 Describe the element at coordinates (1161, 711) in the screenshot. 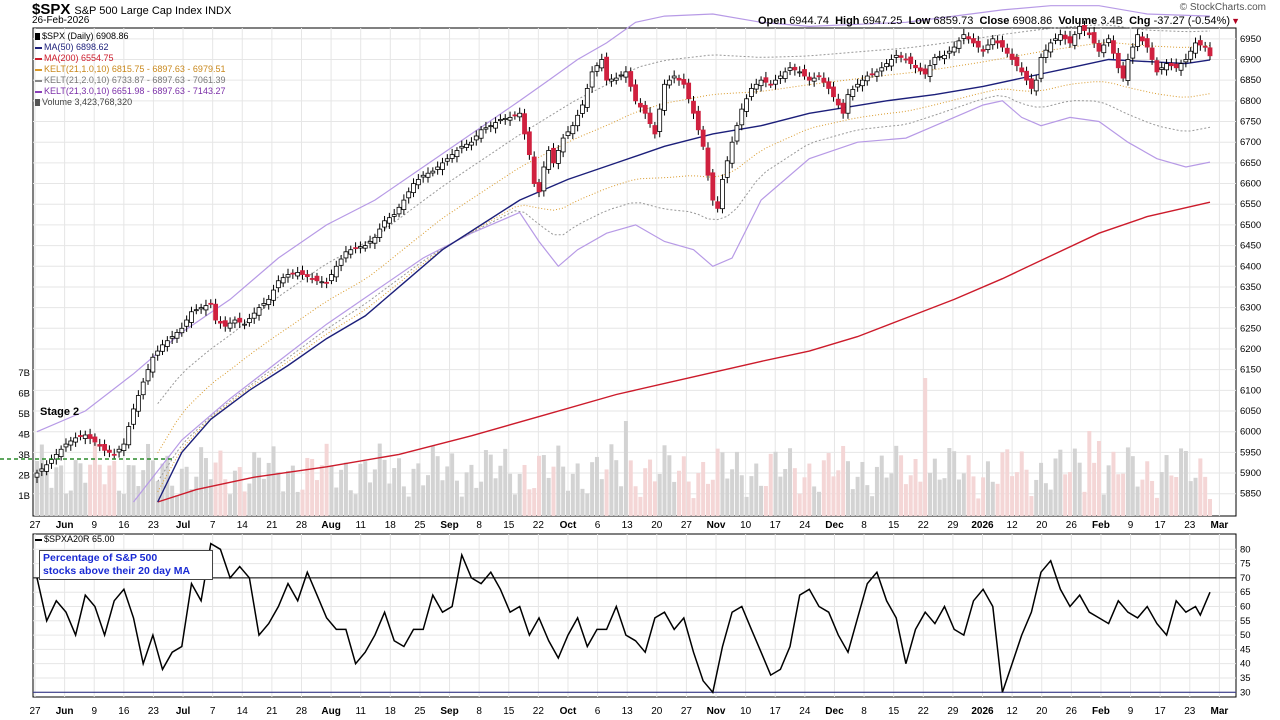

I see `x-tick-label: 17` at that location.